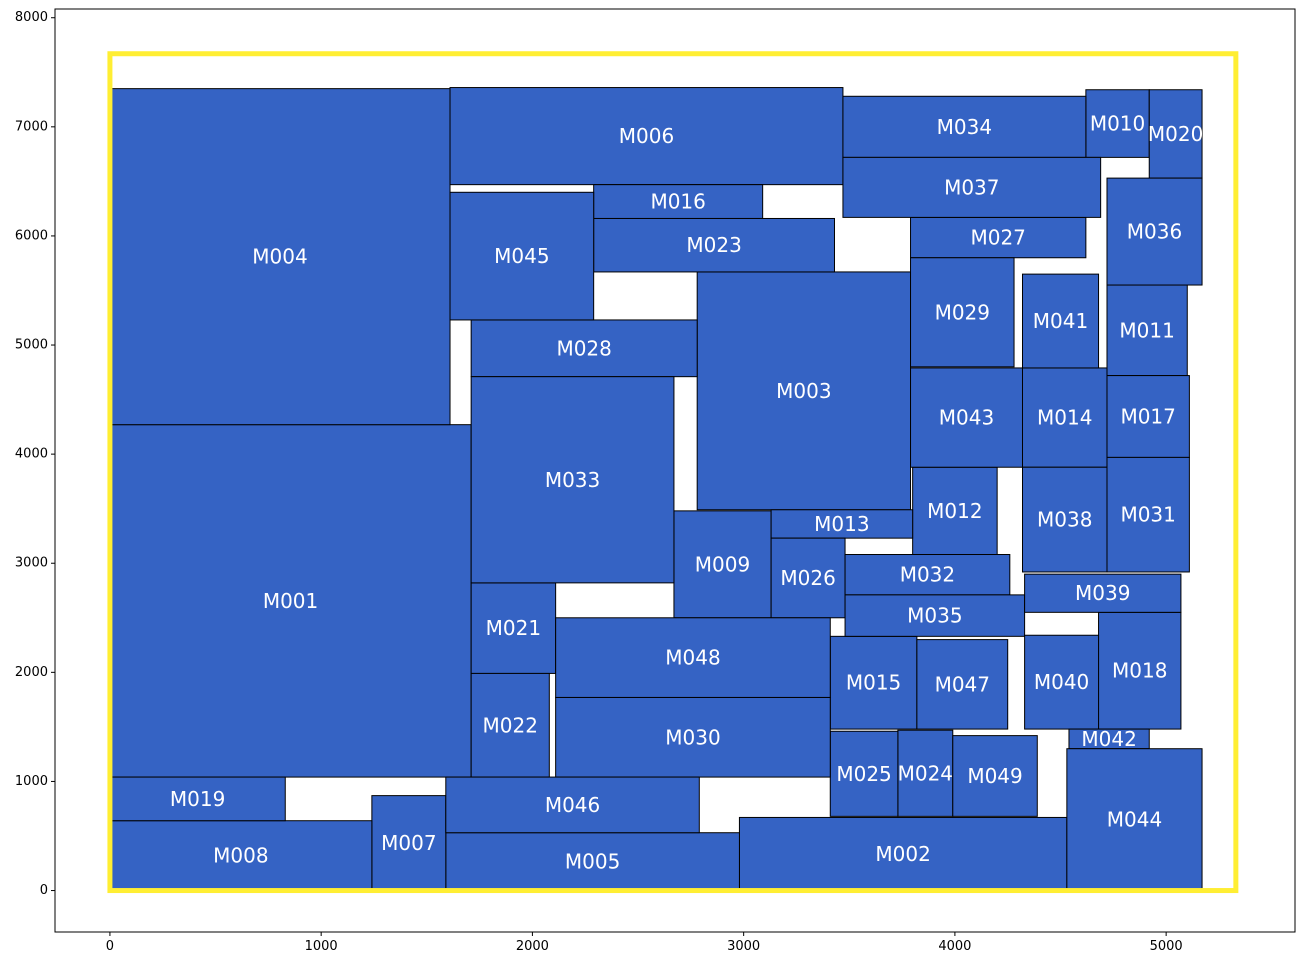 The height and width of the screenshot is (967, 1304). I want to click on block-label: M015, so click(873, 683).